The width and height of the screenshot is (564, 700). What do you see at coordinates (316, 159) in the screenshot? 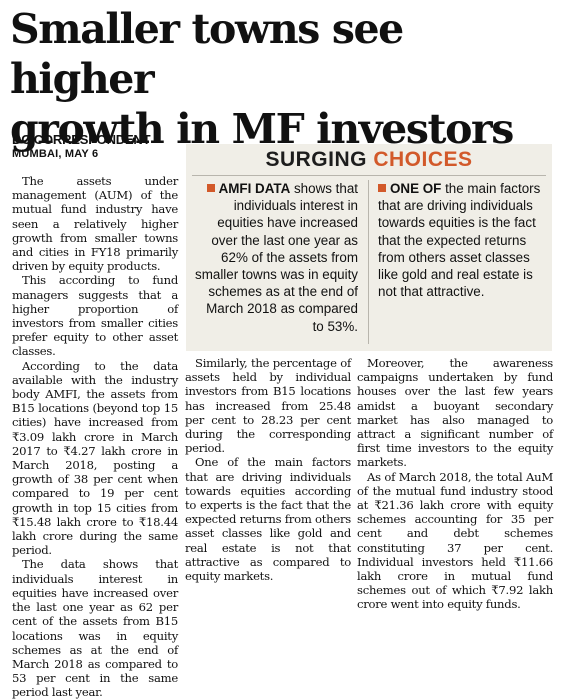
I see `sidebar-title-word-1: SURGING` at bounding box center [316, 159].